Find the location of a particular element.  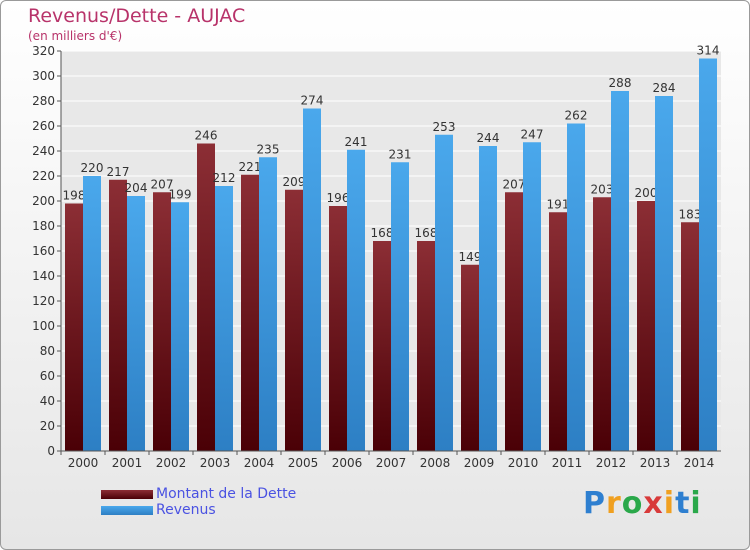

y-tick-label: 240 is located at coordinates (43, 151).